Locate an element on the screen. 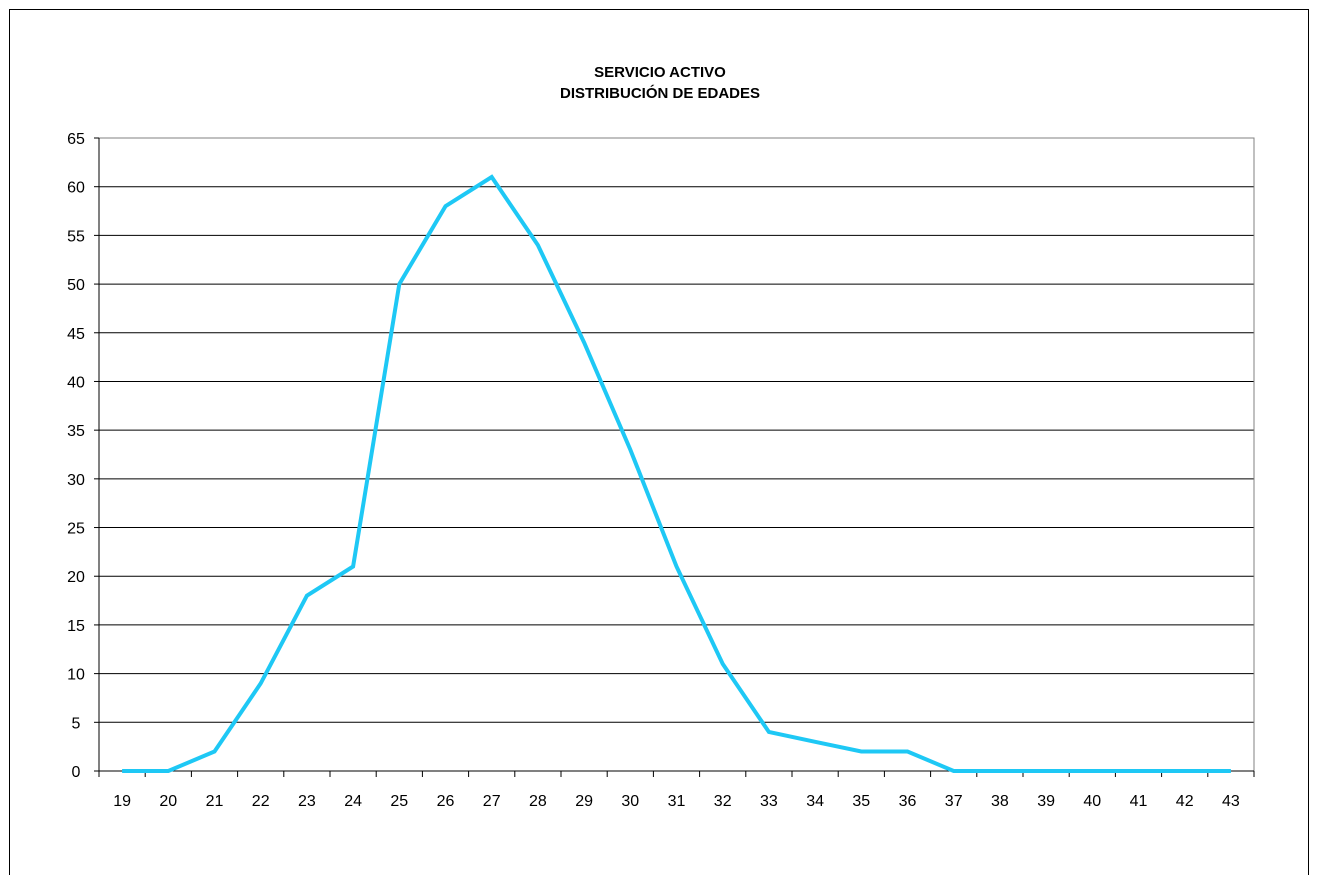 The width and height of the screenshot is (1320, 875). x-tick-label: 20 is located at coordinates (168, 801).